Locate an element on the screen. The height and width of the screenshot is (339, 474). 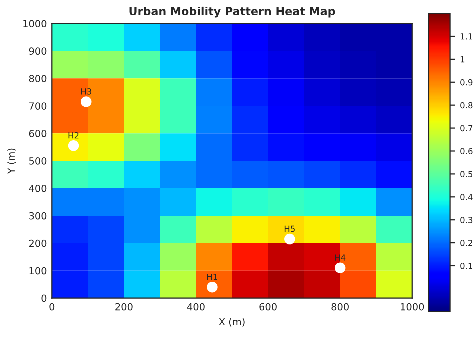
color-bar-label: 0.2 is located at coordinates (466, 243).